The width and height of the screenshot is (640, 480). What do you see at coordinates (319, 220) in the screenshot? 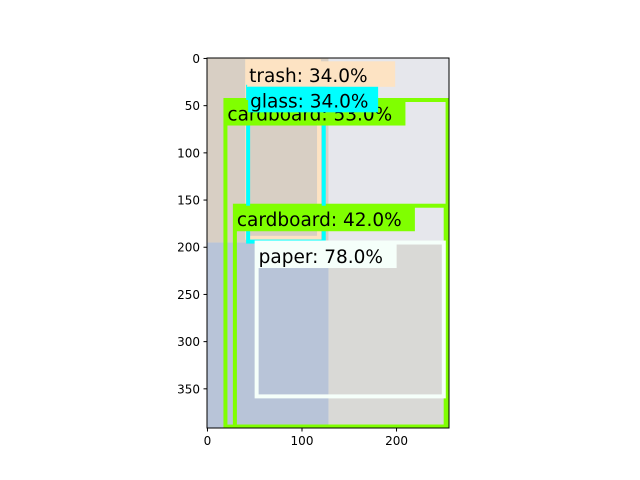
I see `detection-label: cardboard: 42.0%` at bounding box center [319, 220].